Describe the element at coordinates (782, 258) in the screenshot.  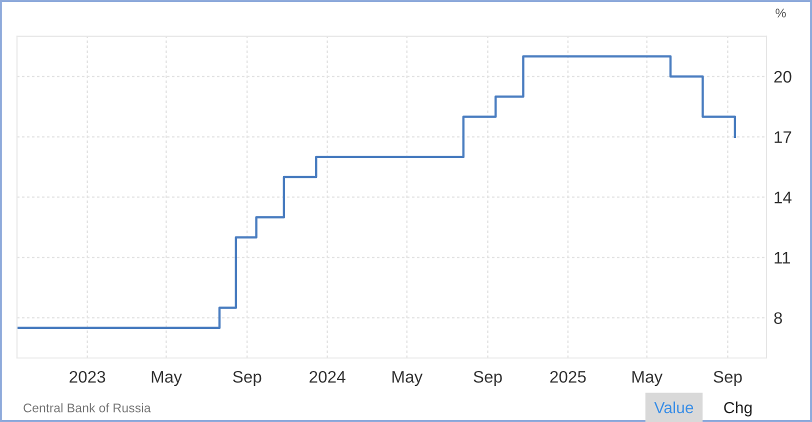
I see `y-tick-label: 11` at that location.